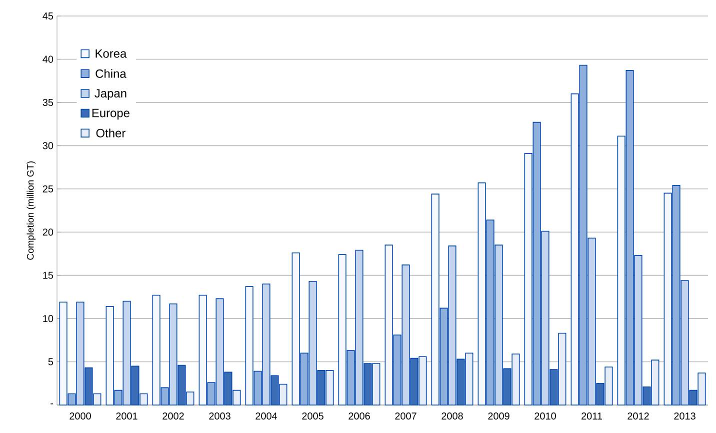  What do you see at coordinates (111, 114) in the screenshot?
I see `legend-label: Europe` at bounding box center [111, 114].